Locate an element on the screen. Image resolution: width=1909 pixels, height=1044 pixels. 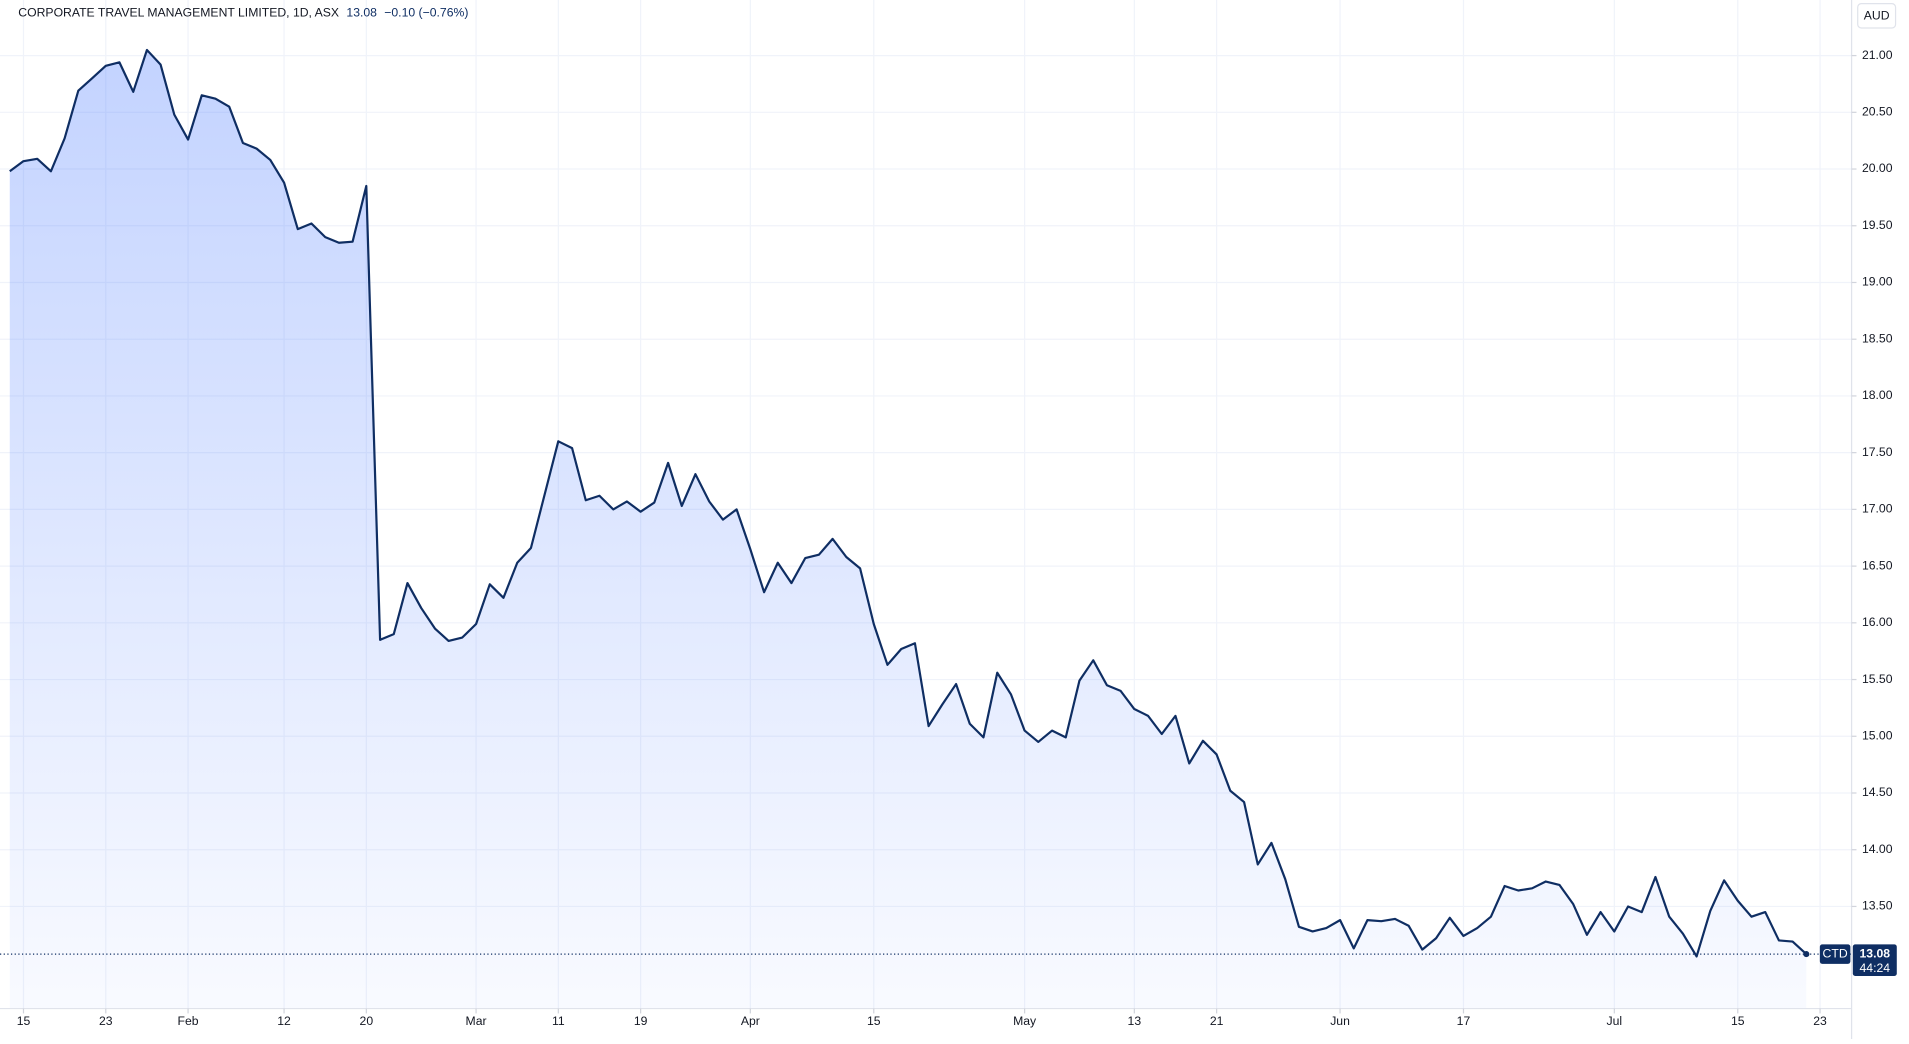
x-tick-label: Feb is located at coordinates (188, 1021).